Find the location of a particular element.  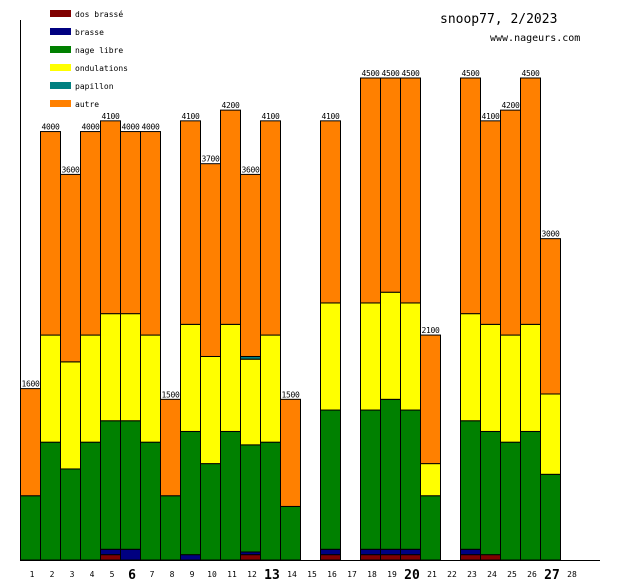

x-tick-label-2: 2 is located at coordinates (52, 574).